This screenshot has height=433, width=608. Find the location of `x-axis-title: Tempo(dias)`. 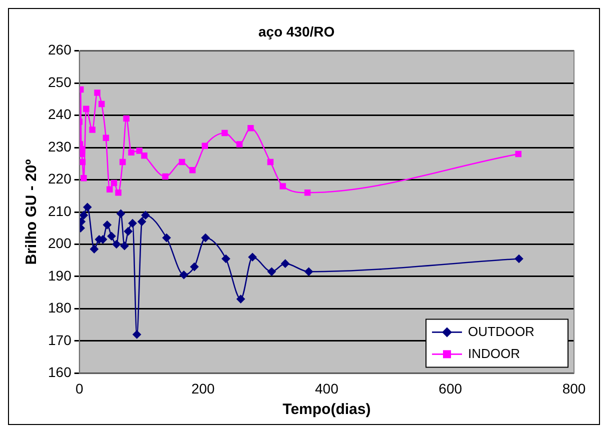

x-axis-title: Tempo(dias) is located at coordinates (326, 409).